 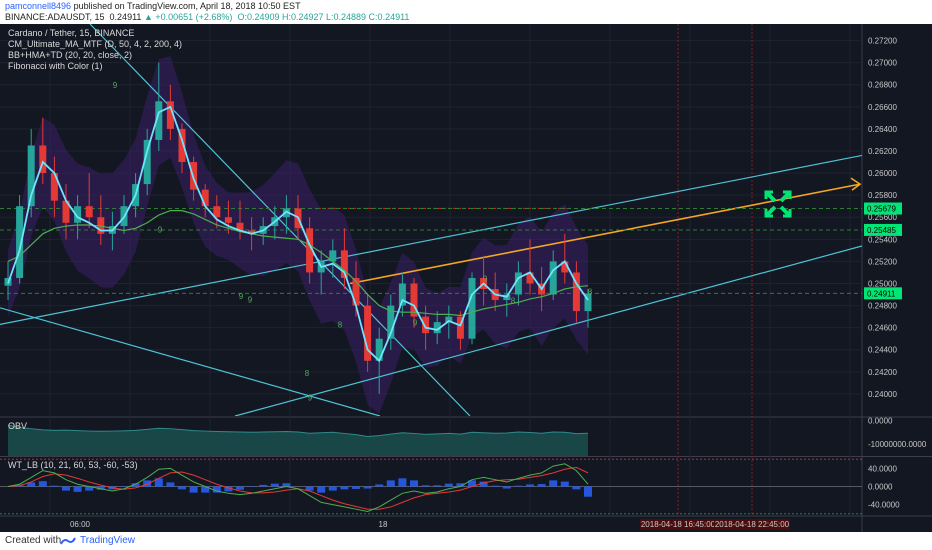 I want to click on price-tick-label: 0.26400, so click(x=882, y=129).